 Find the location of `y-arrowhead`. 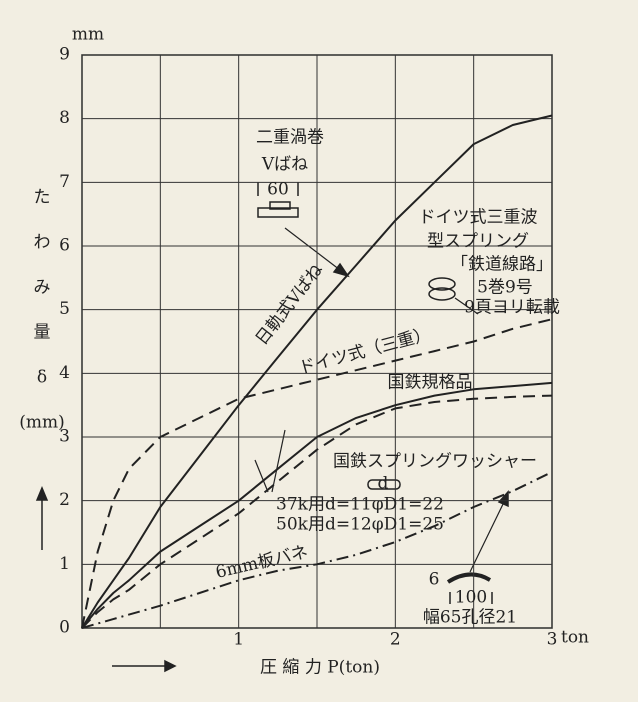

y-arrowhead is located at coordinates (42, 493).